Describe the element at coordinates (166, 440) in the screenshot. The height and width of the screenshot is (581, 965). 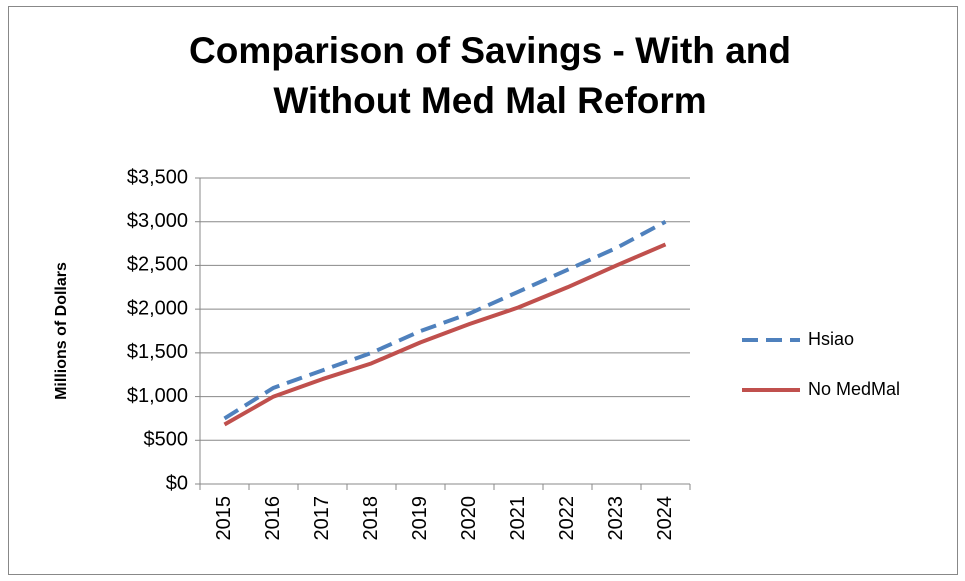
I see `y-tick-label: $500` at that location.